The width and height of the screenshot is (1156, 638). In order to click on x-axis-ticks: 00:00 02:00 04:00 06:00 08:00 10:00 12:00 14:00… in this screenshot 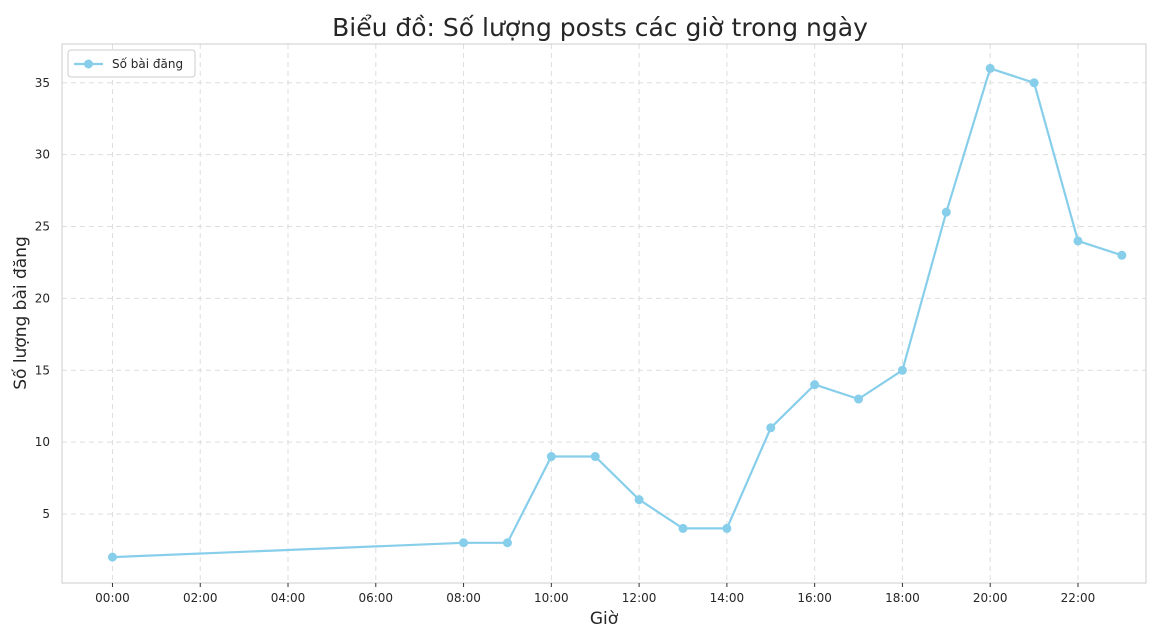, I will do `click(595, 594)`.